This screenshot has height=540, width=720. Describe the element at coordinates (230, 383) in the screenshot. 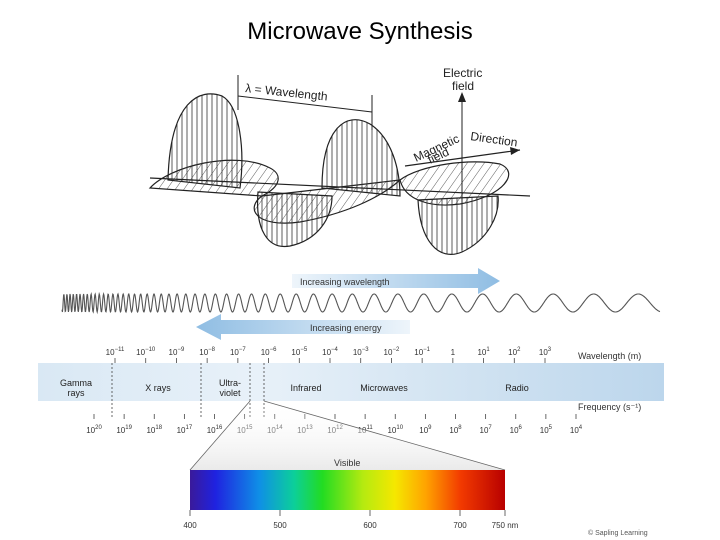

I see `region-uv: Ultra-` at that location.